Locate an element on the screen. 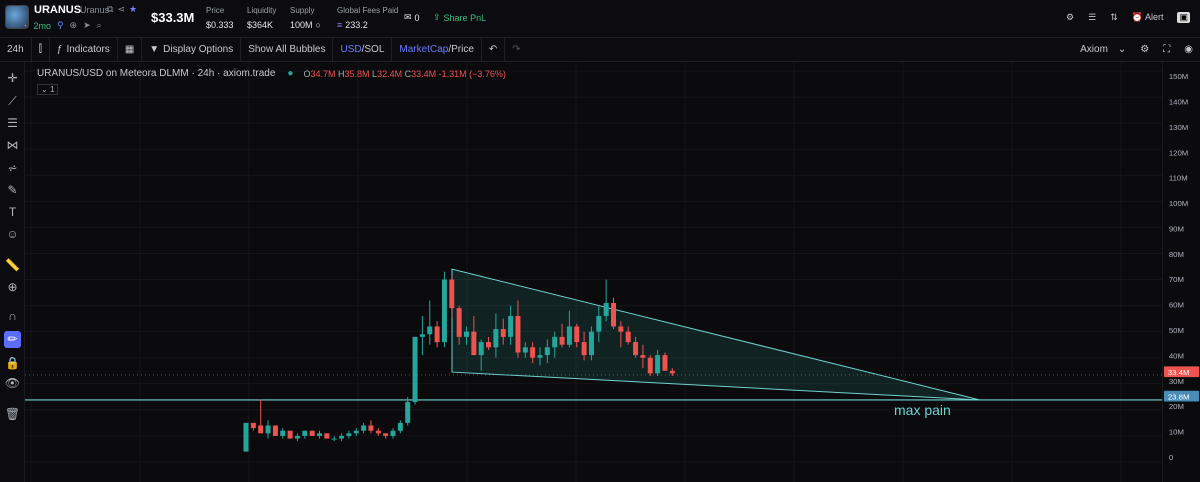 Image resolution: width=1200 pixels, height=482 pixels. liquidity-stat: Liquidity $364K is located at coordinates (262, 18).